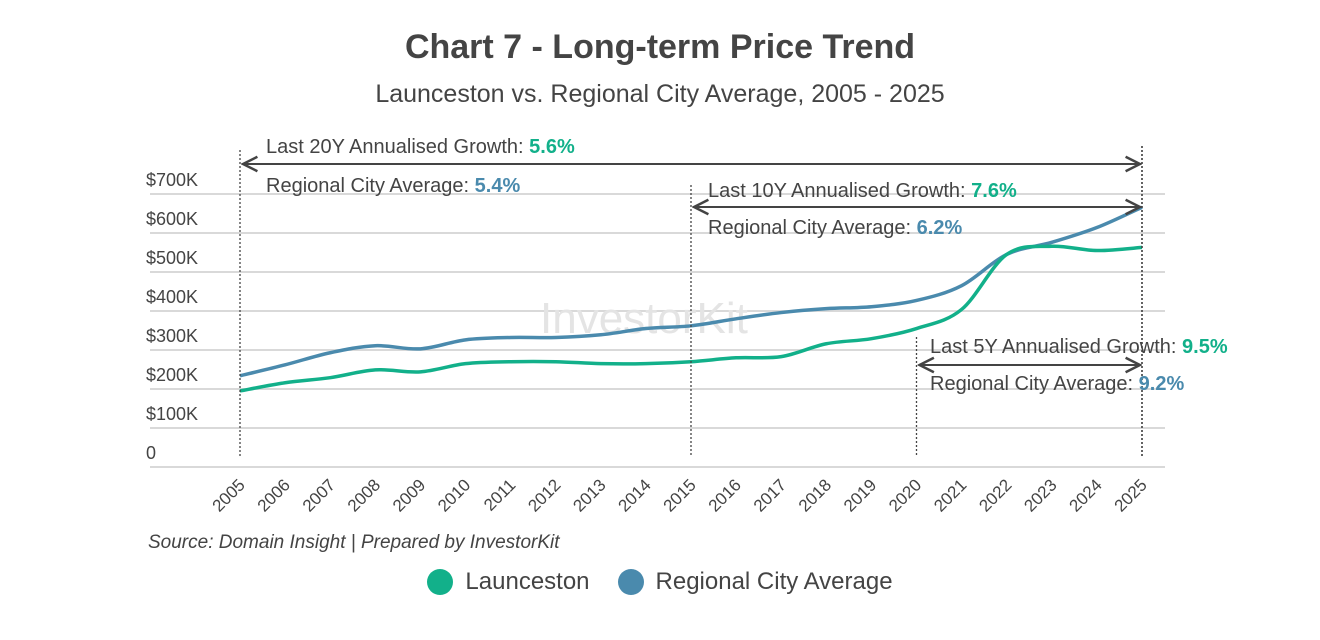  I want to click on x-tick-label: 2013, so click(589, 495).